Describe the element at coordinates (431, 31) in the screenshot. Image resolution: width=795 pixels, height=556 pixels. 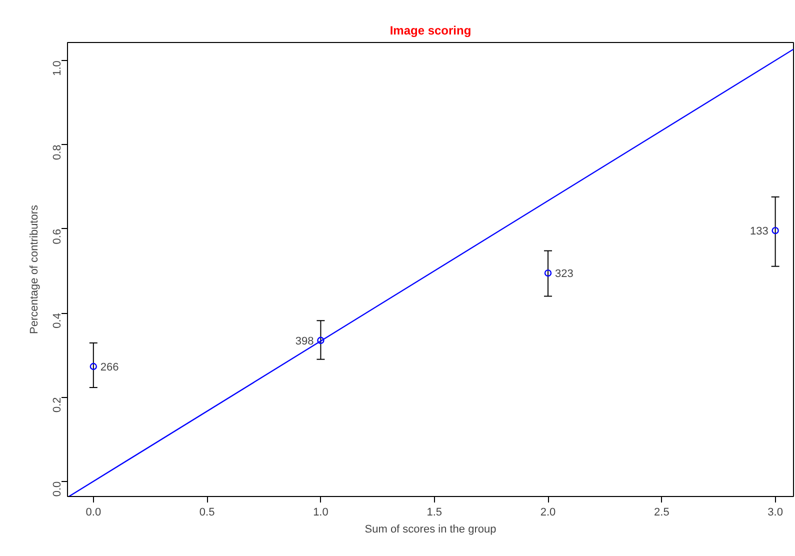
I see `chart-title: Image scoring` at that location.